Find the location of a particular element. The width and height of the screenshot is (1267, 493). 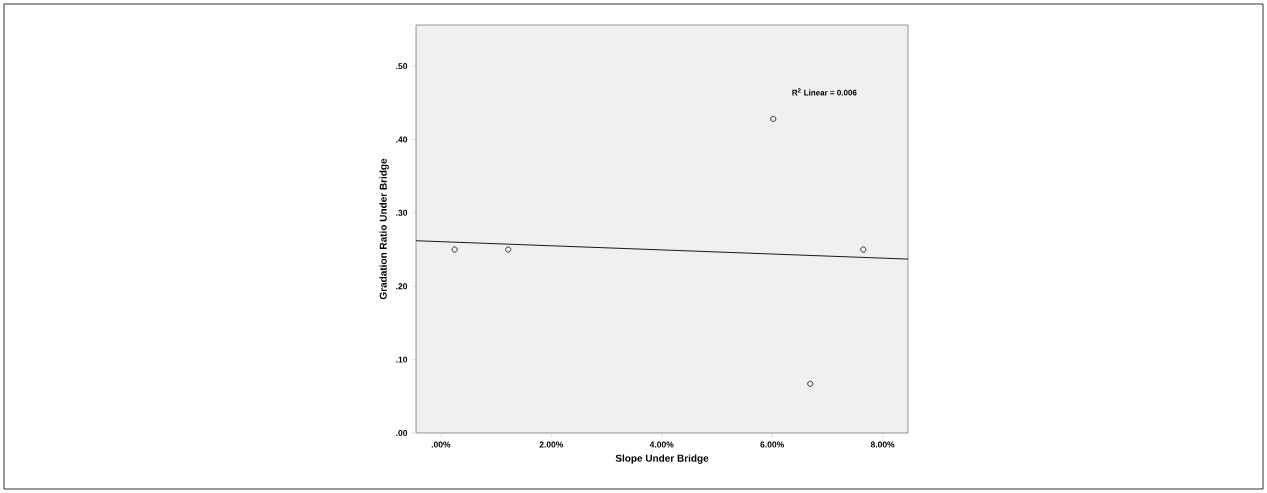

x-tick-label: 6.00% is located at coordinates (772, 444).